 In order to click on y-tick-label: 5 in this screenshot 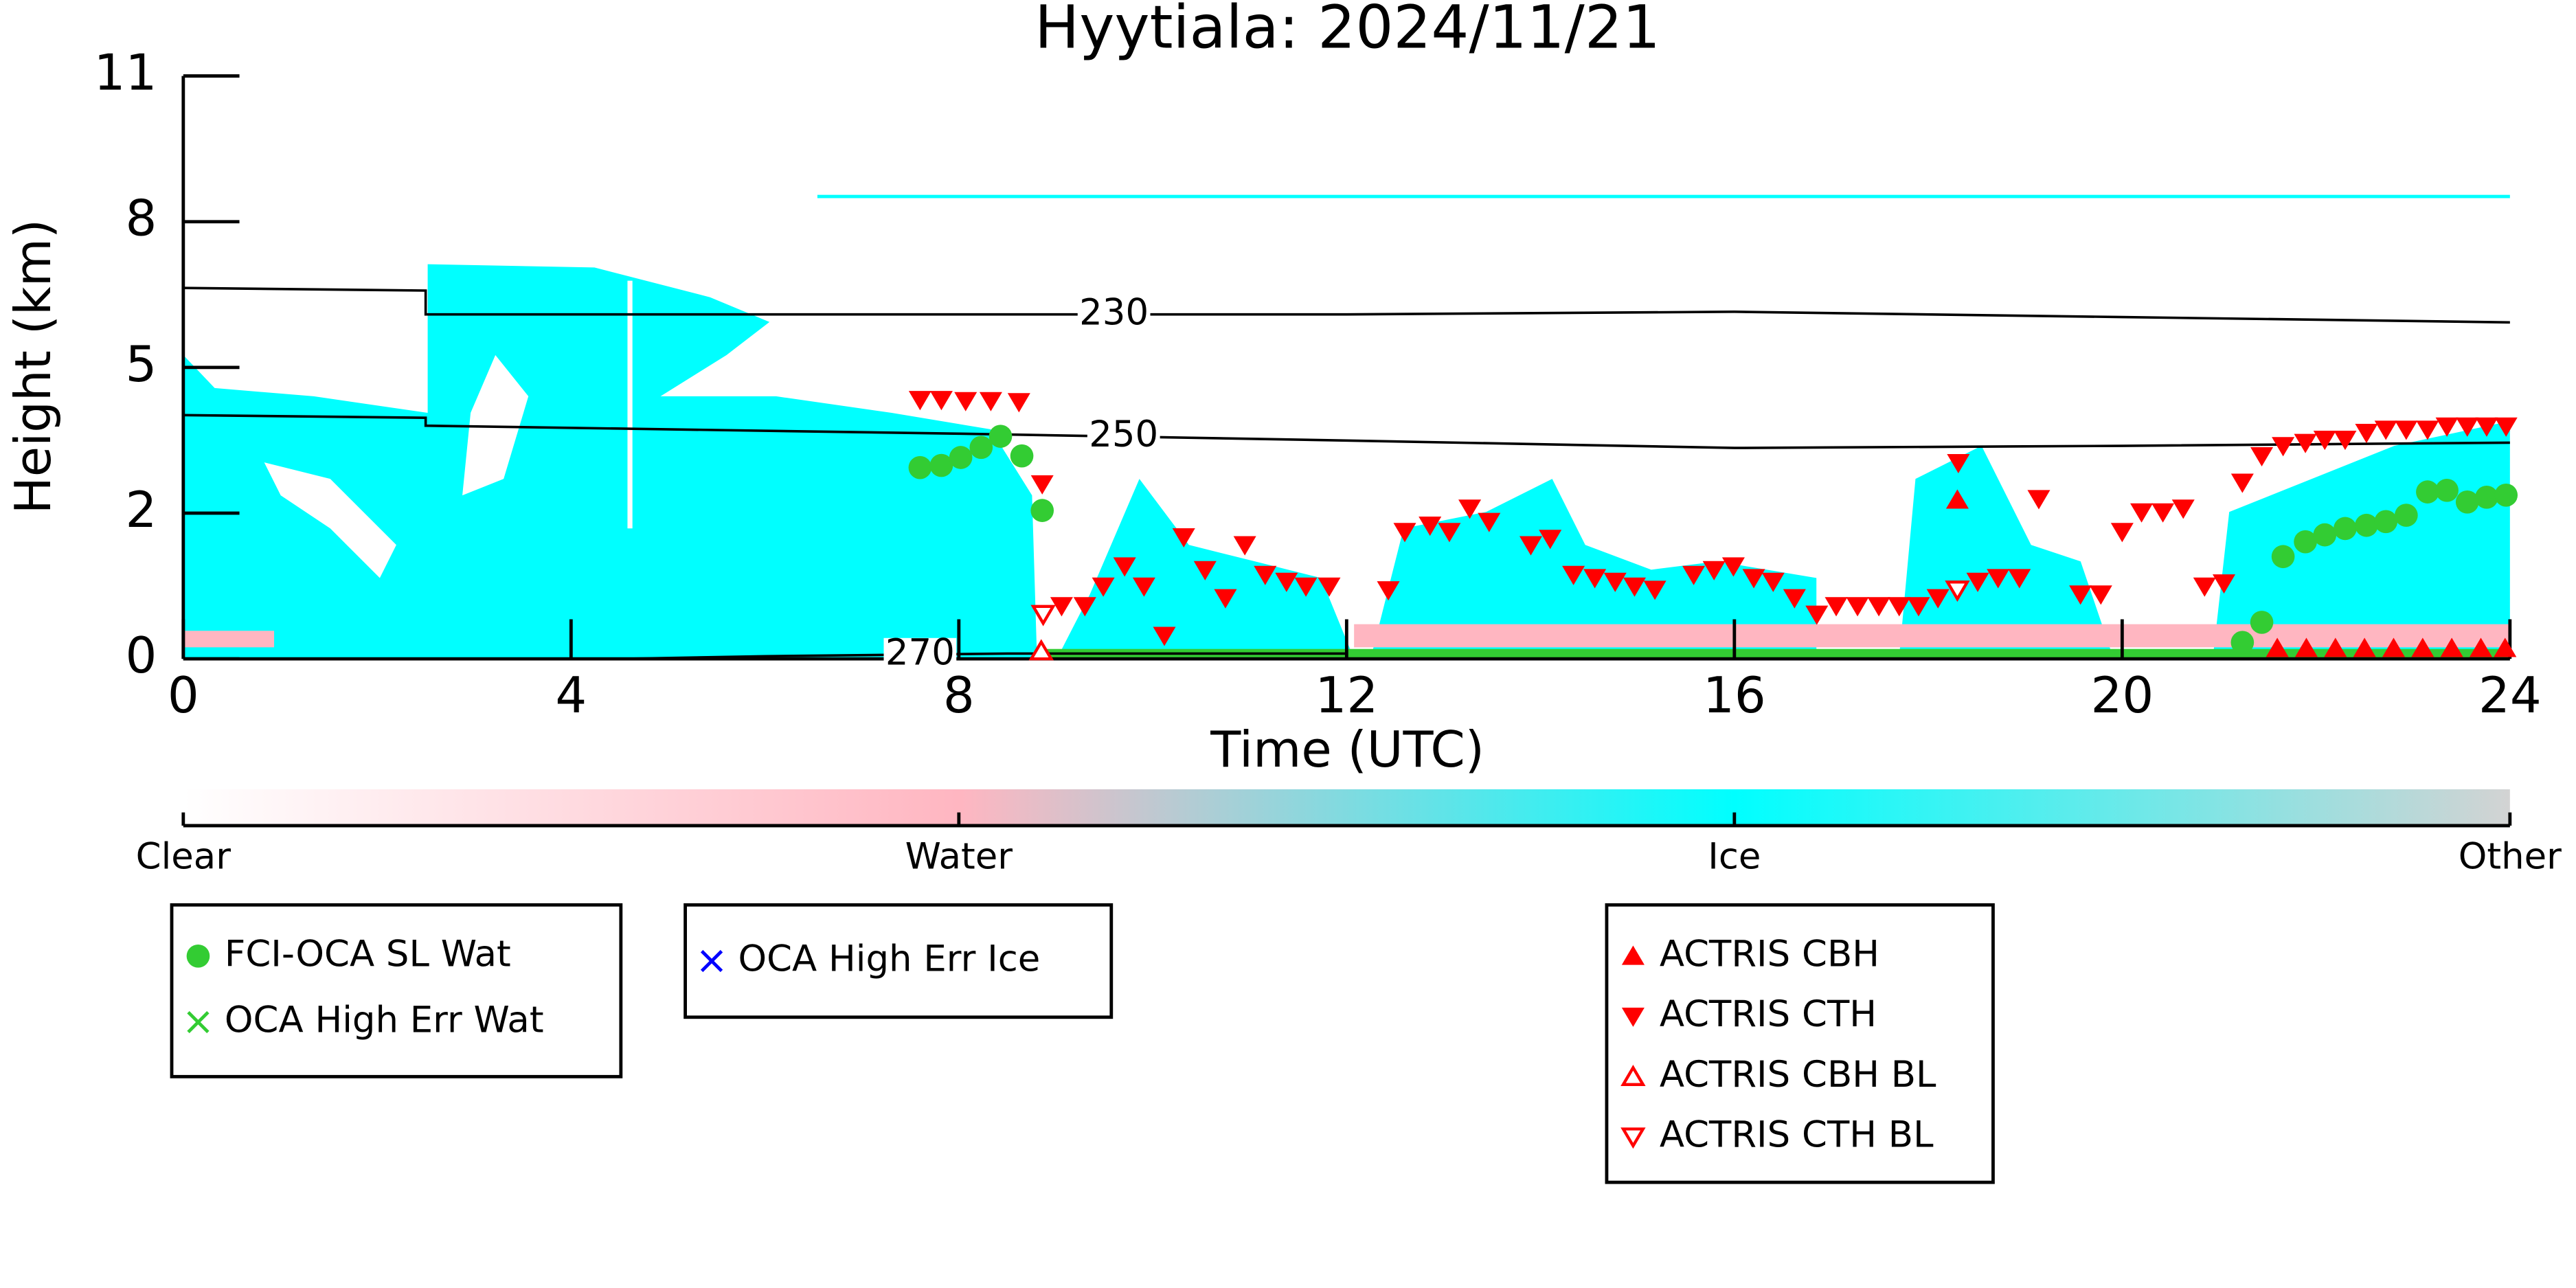, I will do `click(141, 365)`.